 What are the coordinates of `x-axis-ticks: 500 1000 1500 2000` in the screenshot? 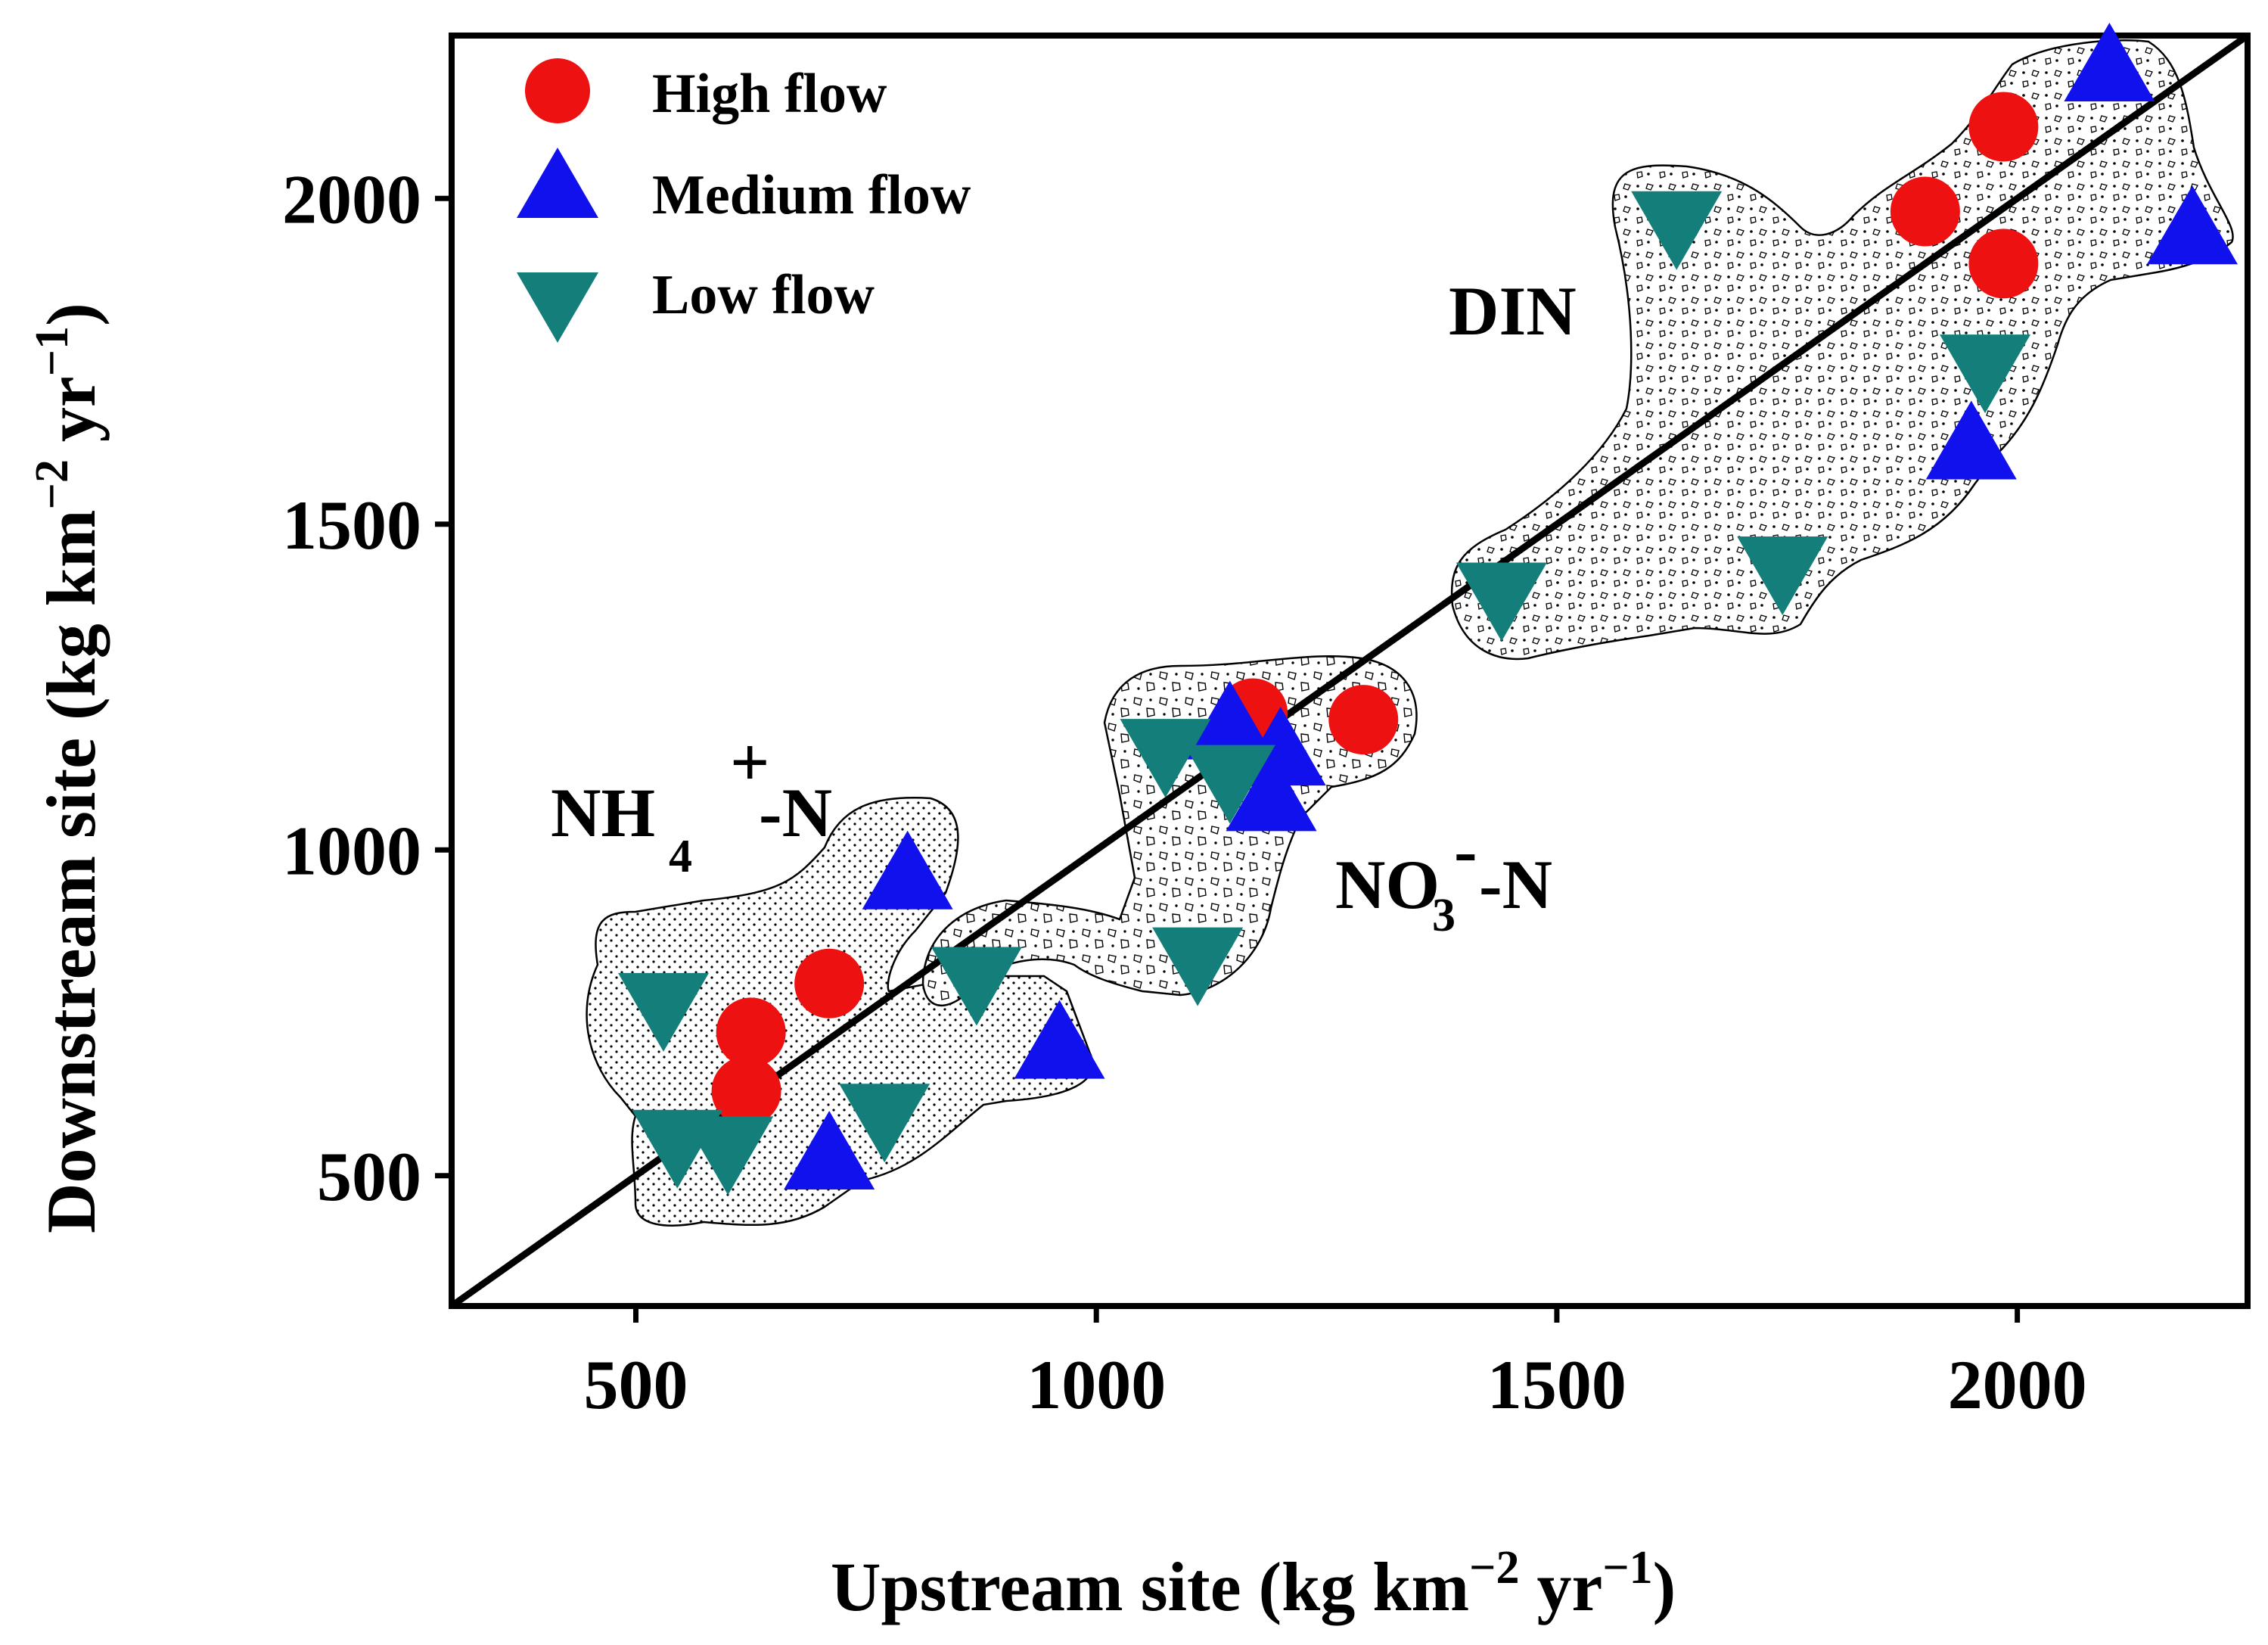 It's located at (1335, 1364).